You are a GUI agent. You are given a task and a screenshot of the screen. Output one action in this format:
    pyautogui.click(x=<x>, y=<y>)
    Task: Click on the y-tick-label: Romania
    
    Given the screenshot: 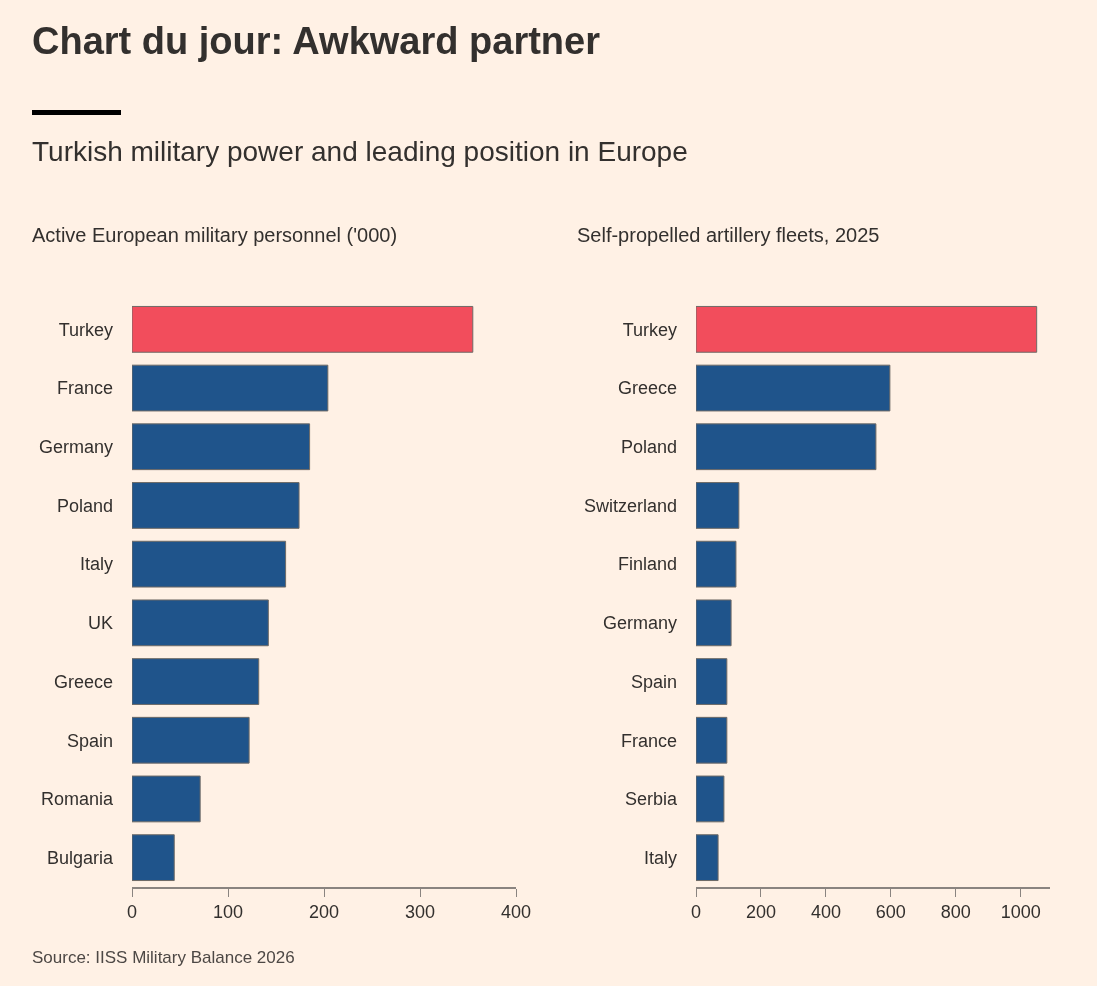 What is the action you would take?
    pyautogui.click(x=77, y=799)
    